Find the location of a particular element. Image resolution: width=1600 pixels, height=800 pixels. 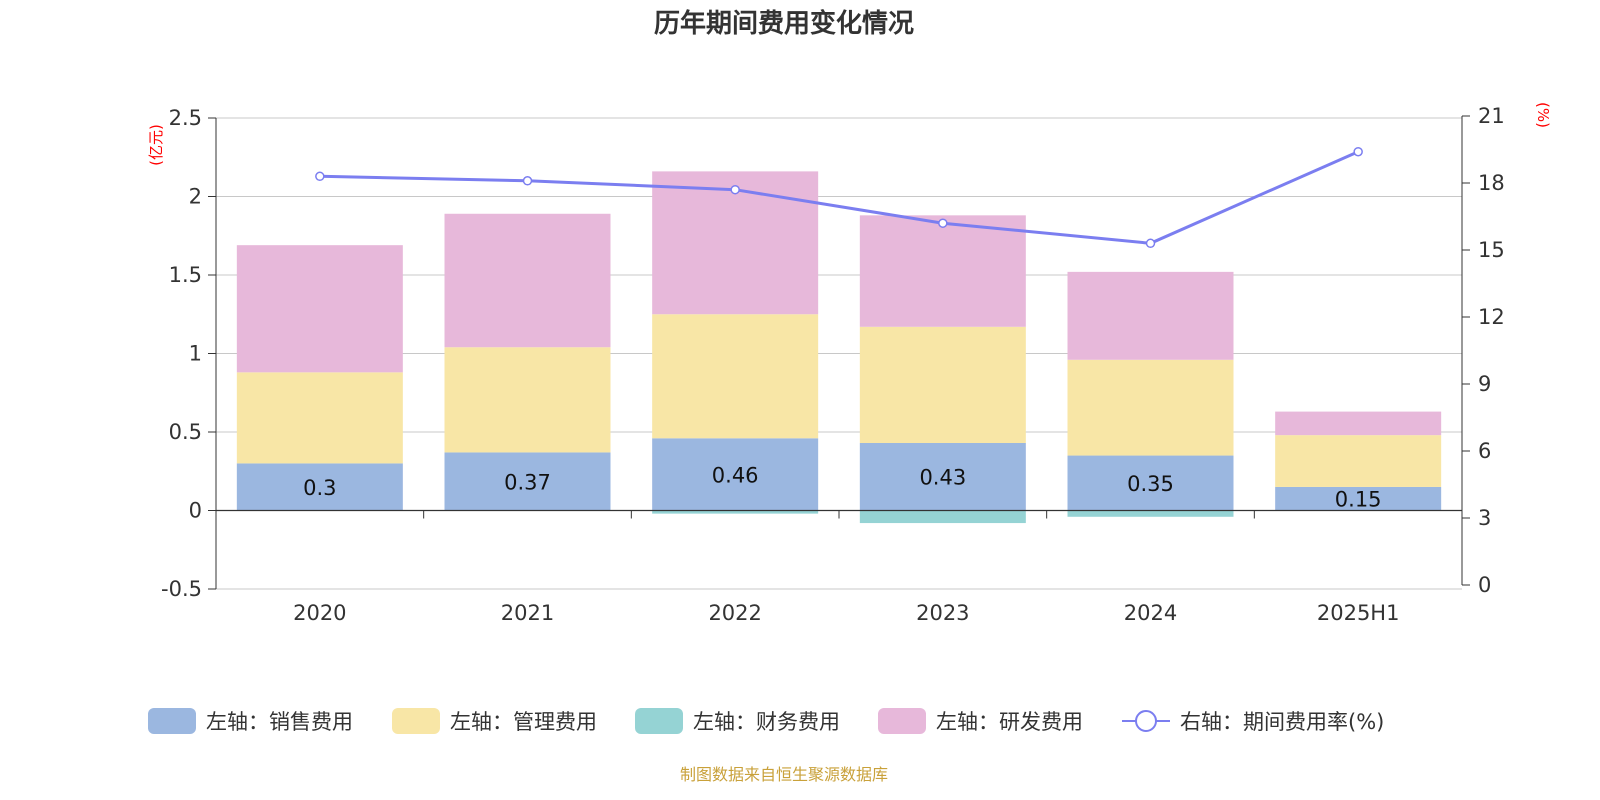

category-label: 2020 is located at coordinates (319, 613).